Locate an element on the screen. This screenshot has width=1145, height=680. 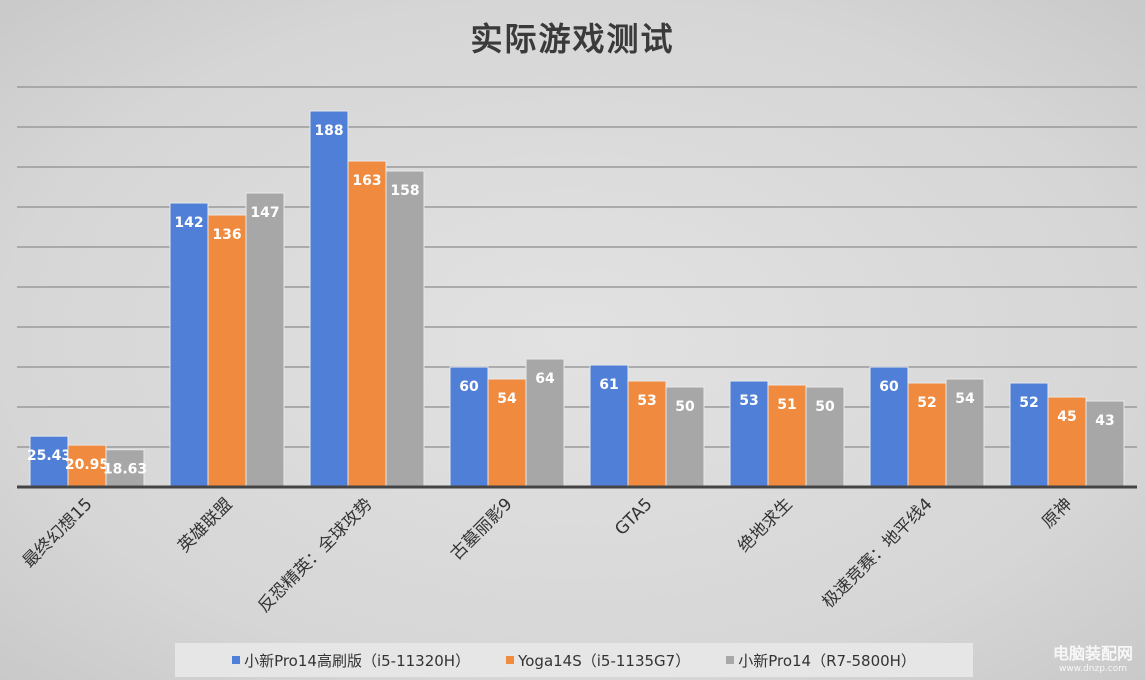
chart-title: 实际游戏测试 is located at coordinates (572, 39).